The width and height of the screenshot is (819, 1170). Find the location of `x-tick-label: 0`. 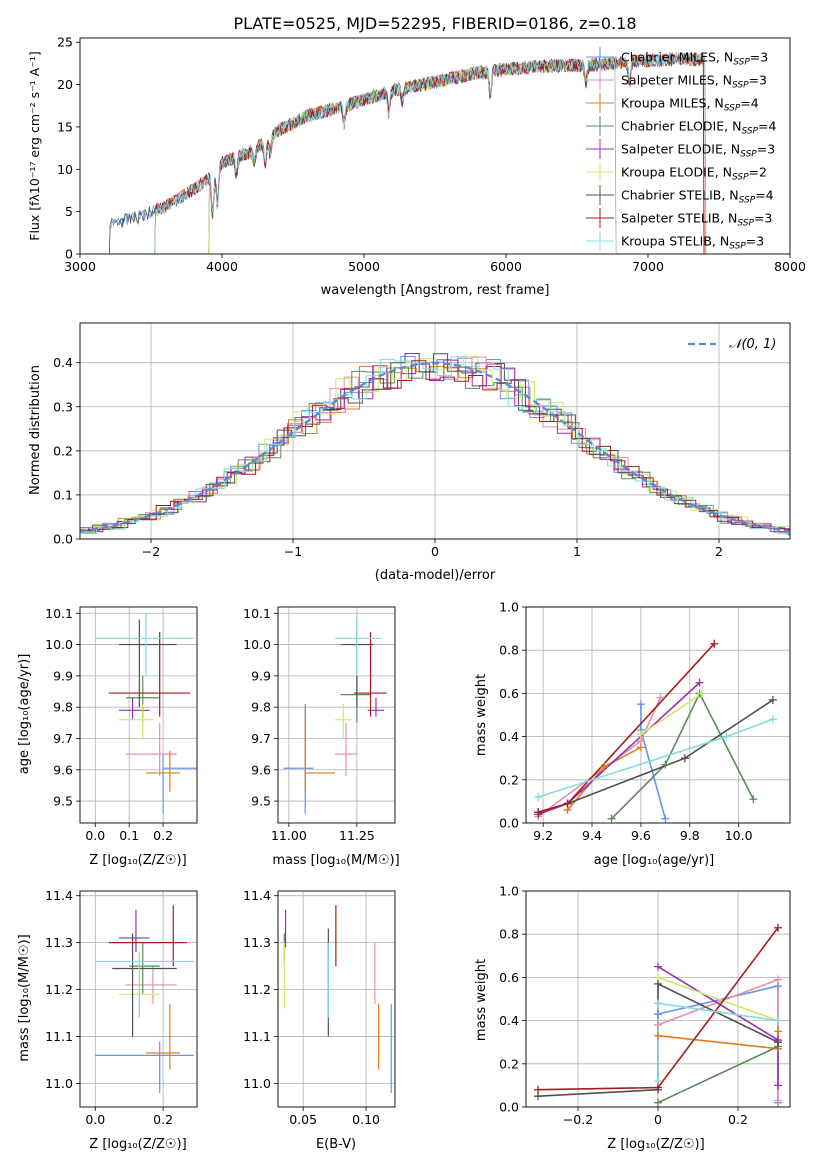

x-tick-label: 0 is located at coordinates (658, 1119).